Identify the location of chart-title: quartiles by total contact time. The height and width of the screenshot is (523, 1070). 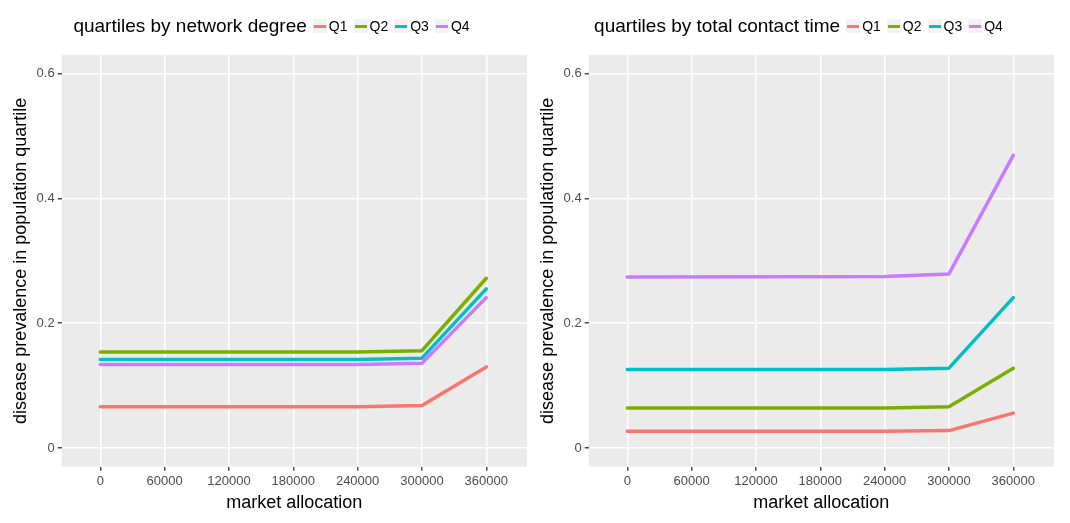
(717, 26).